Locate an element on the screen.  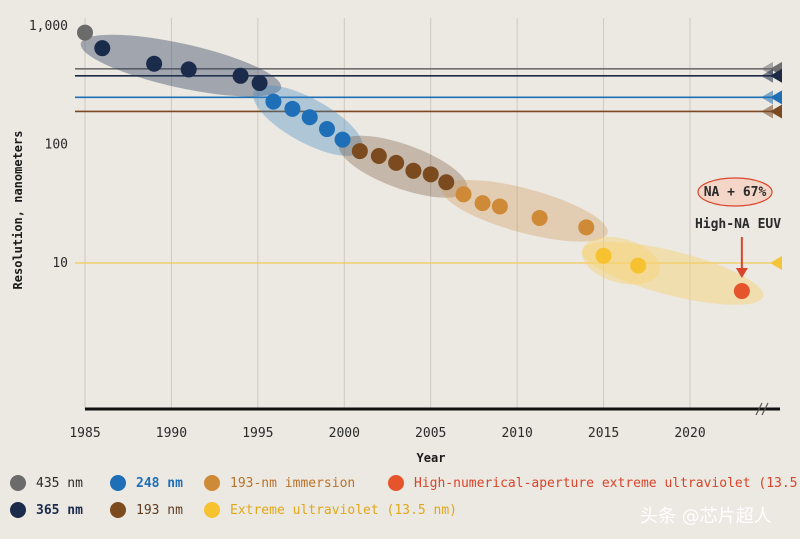
x-tick-label: 2020 is located at coordinates (689, 433).